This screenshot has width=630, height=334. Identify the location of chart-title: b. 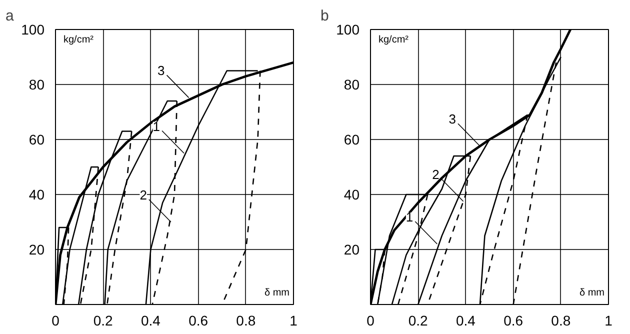
(324, 16).